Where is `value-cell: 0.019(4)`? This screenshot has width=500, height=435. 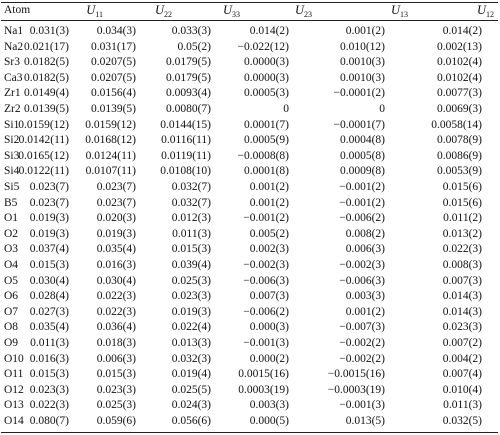
value-cell: 0.019(4) is located at coordinates (191, 374).